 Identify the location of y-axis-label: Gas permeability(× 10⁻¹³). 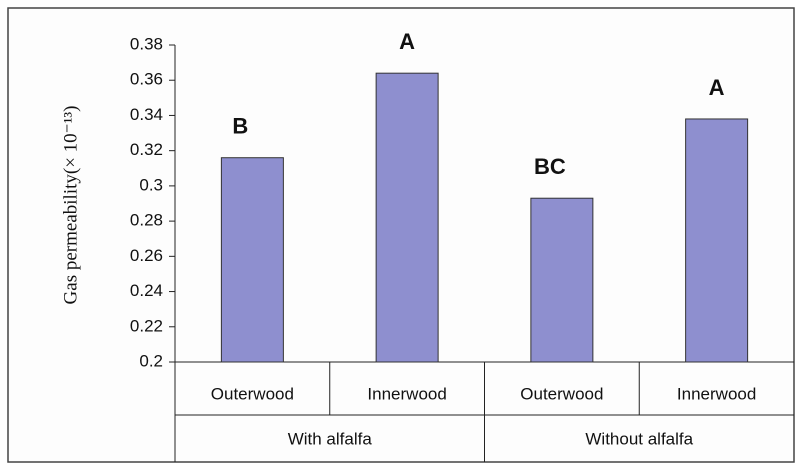
(70, 205).